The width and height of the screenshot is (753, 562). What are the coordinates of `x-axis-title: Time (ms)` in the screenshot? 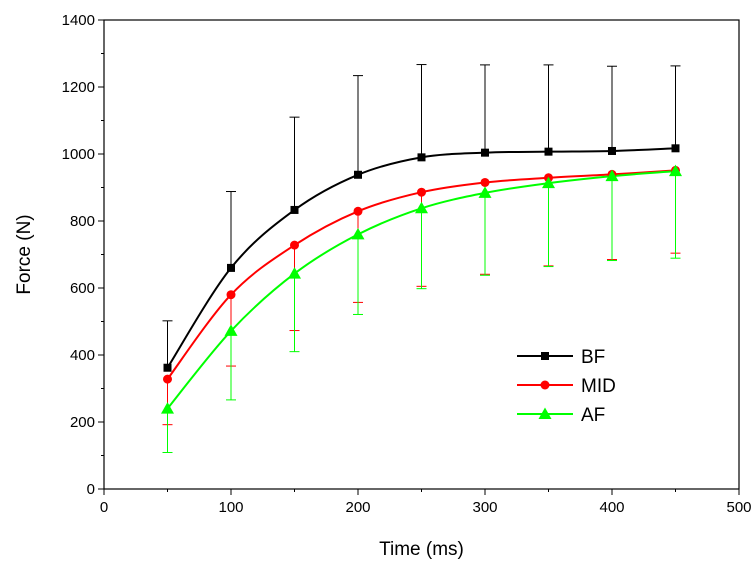 It's located at (421, 549).